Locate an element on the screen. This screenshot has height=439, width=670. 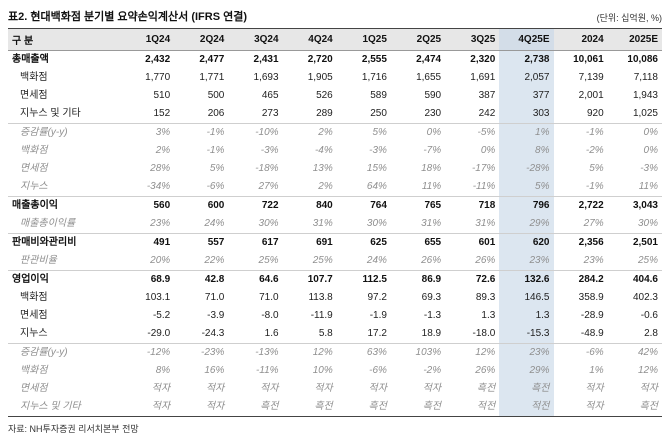
cell: 1,905 is located at coordinates (320, 77).